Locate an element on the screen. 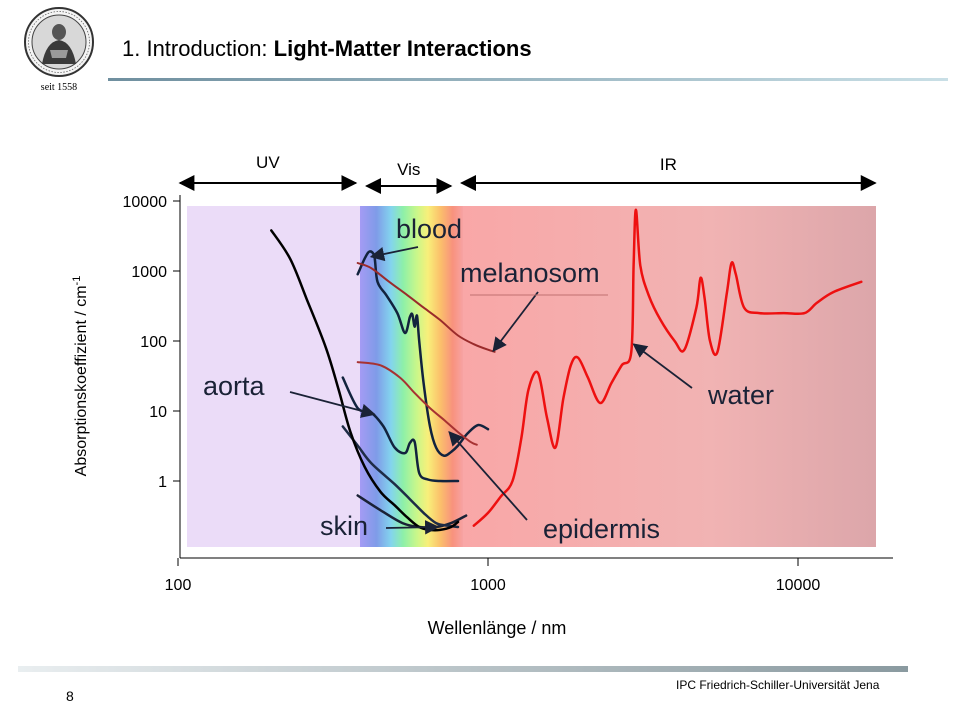  region-label-ir: IR is located at coordinates (668, 164).